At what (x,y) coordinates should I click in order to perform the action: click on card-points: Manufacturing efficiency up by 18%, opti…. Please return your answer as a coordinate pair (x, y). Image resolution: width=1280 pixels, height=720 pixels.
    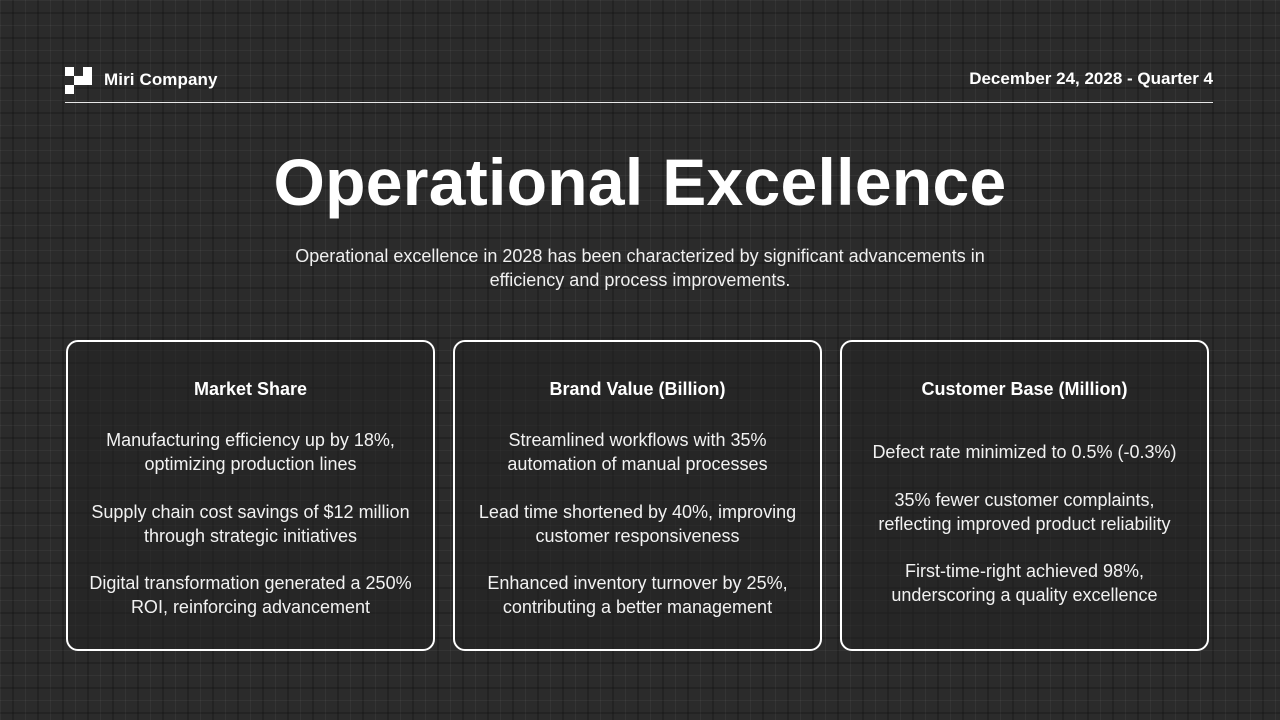
    Looking at the image, I should click on (250, 523).